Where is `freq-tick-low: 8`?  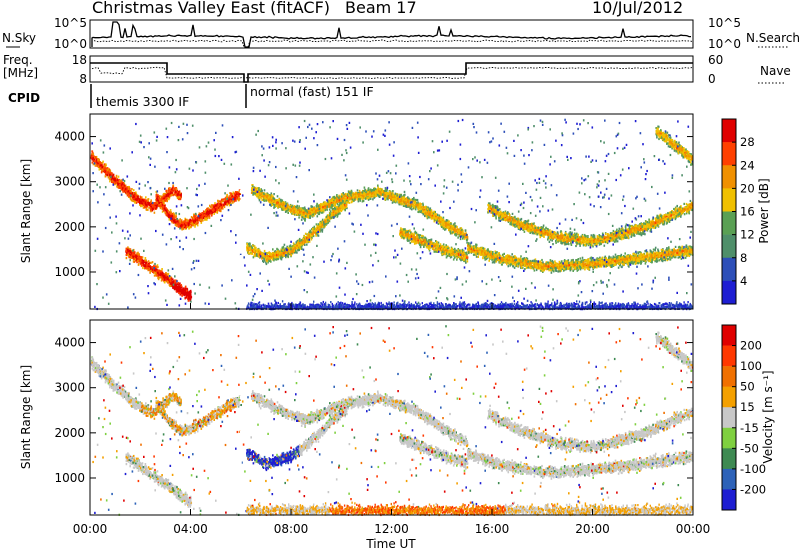 freq-tick-low: 8 is located at coordinates (83, 79).